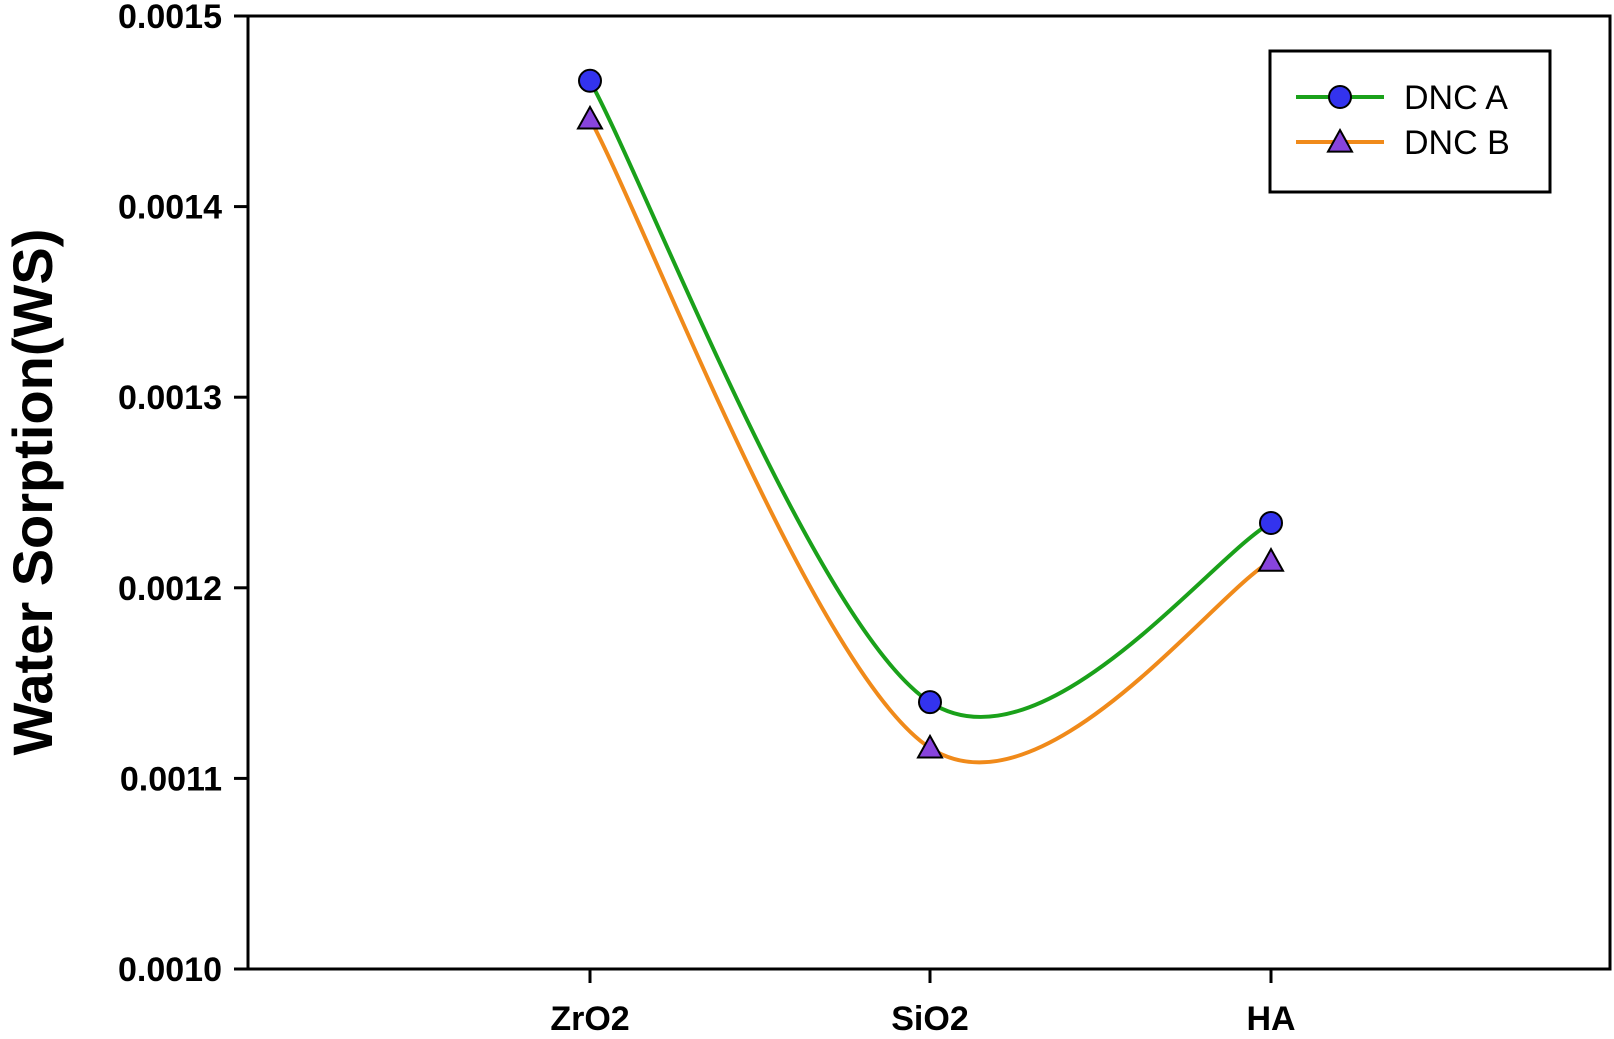  I want to click on legend: DNC A DNC B, so click(1410, 121).